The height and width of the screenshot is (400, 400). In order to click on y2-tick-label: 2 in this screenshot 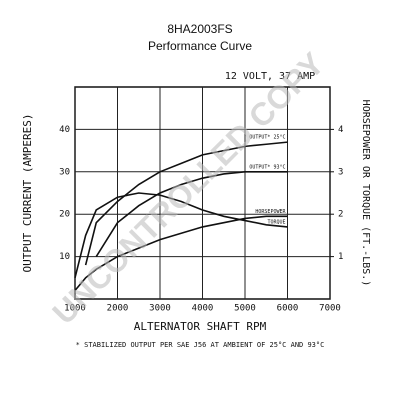, I will do `click(340, 215)`.